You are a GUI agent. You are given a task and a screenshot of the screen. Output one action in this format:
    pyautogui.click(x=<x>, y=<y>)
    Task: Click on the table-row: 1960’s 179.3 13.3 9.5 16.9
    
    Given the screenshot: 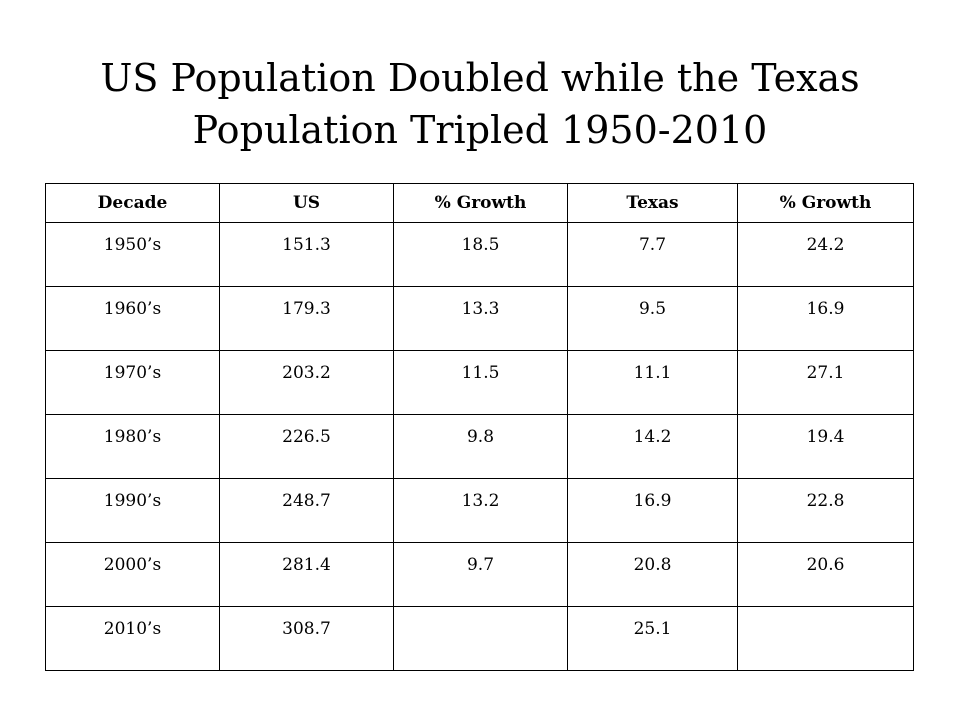 What is the action you would take?
    pyautogui.click(x=479, y=318)
    